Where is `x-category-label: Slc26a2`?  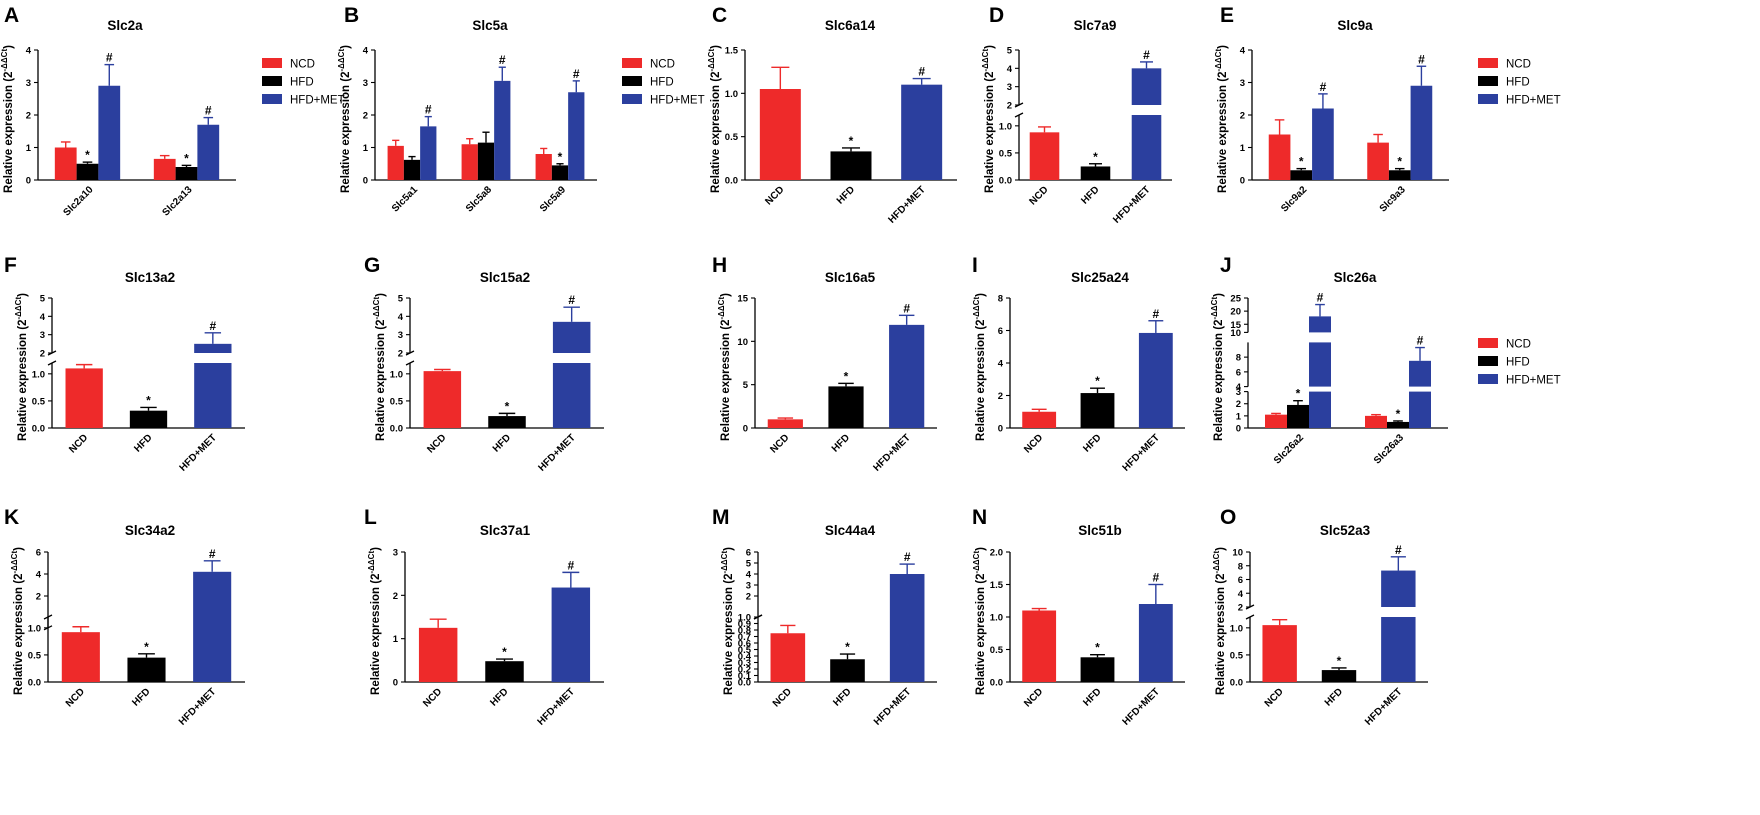
x-category-label: Slc26a2 is located at coordinates (1289, 449).